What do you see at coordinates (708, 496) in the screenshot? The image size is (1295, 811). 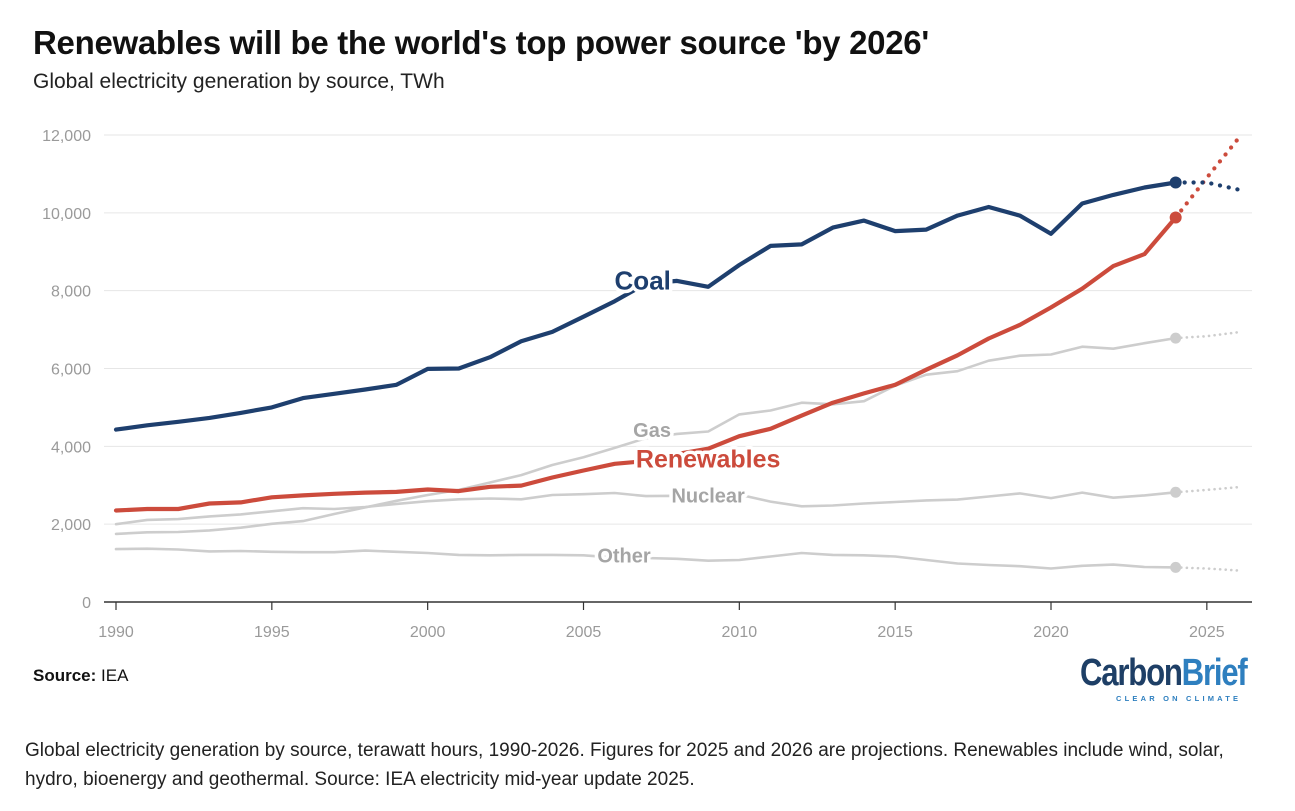 I see `series-label-nuclear: Nuclear` at bounding box center [708, 496].